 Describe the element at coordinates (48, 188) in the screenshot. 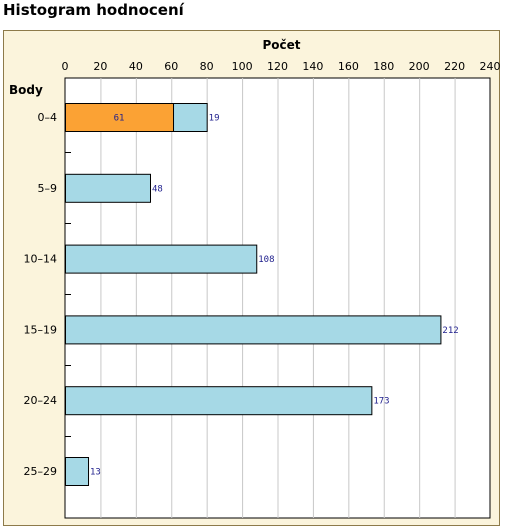

I see `y-tick-label: 5–9` at that location.